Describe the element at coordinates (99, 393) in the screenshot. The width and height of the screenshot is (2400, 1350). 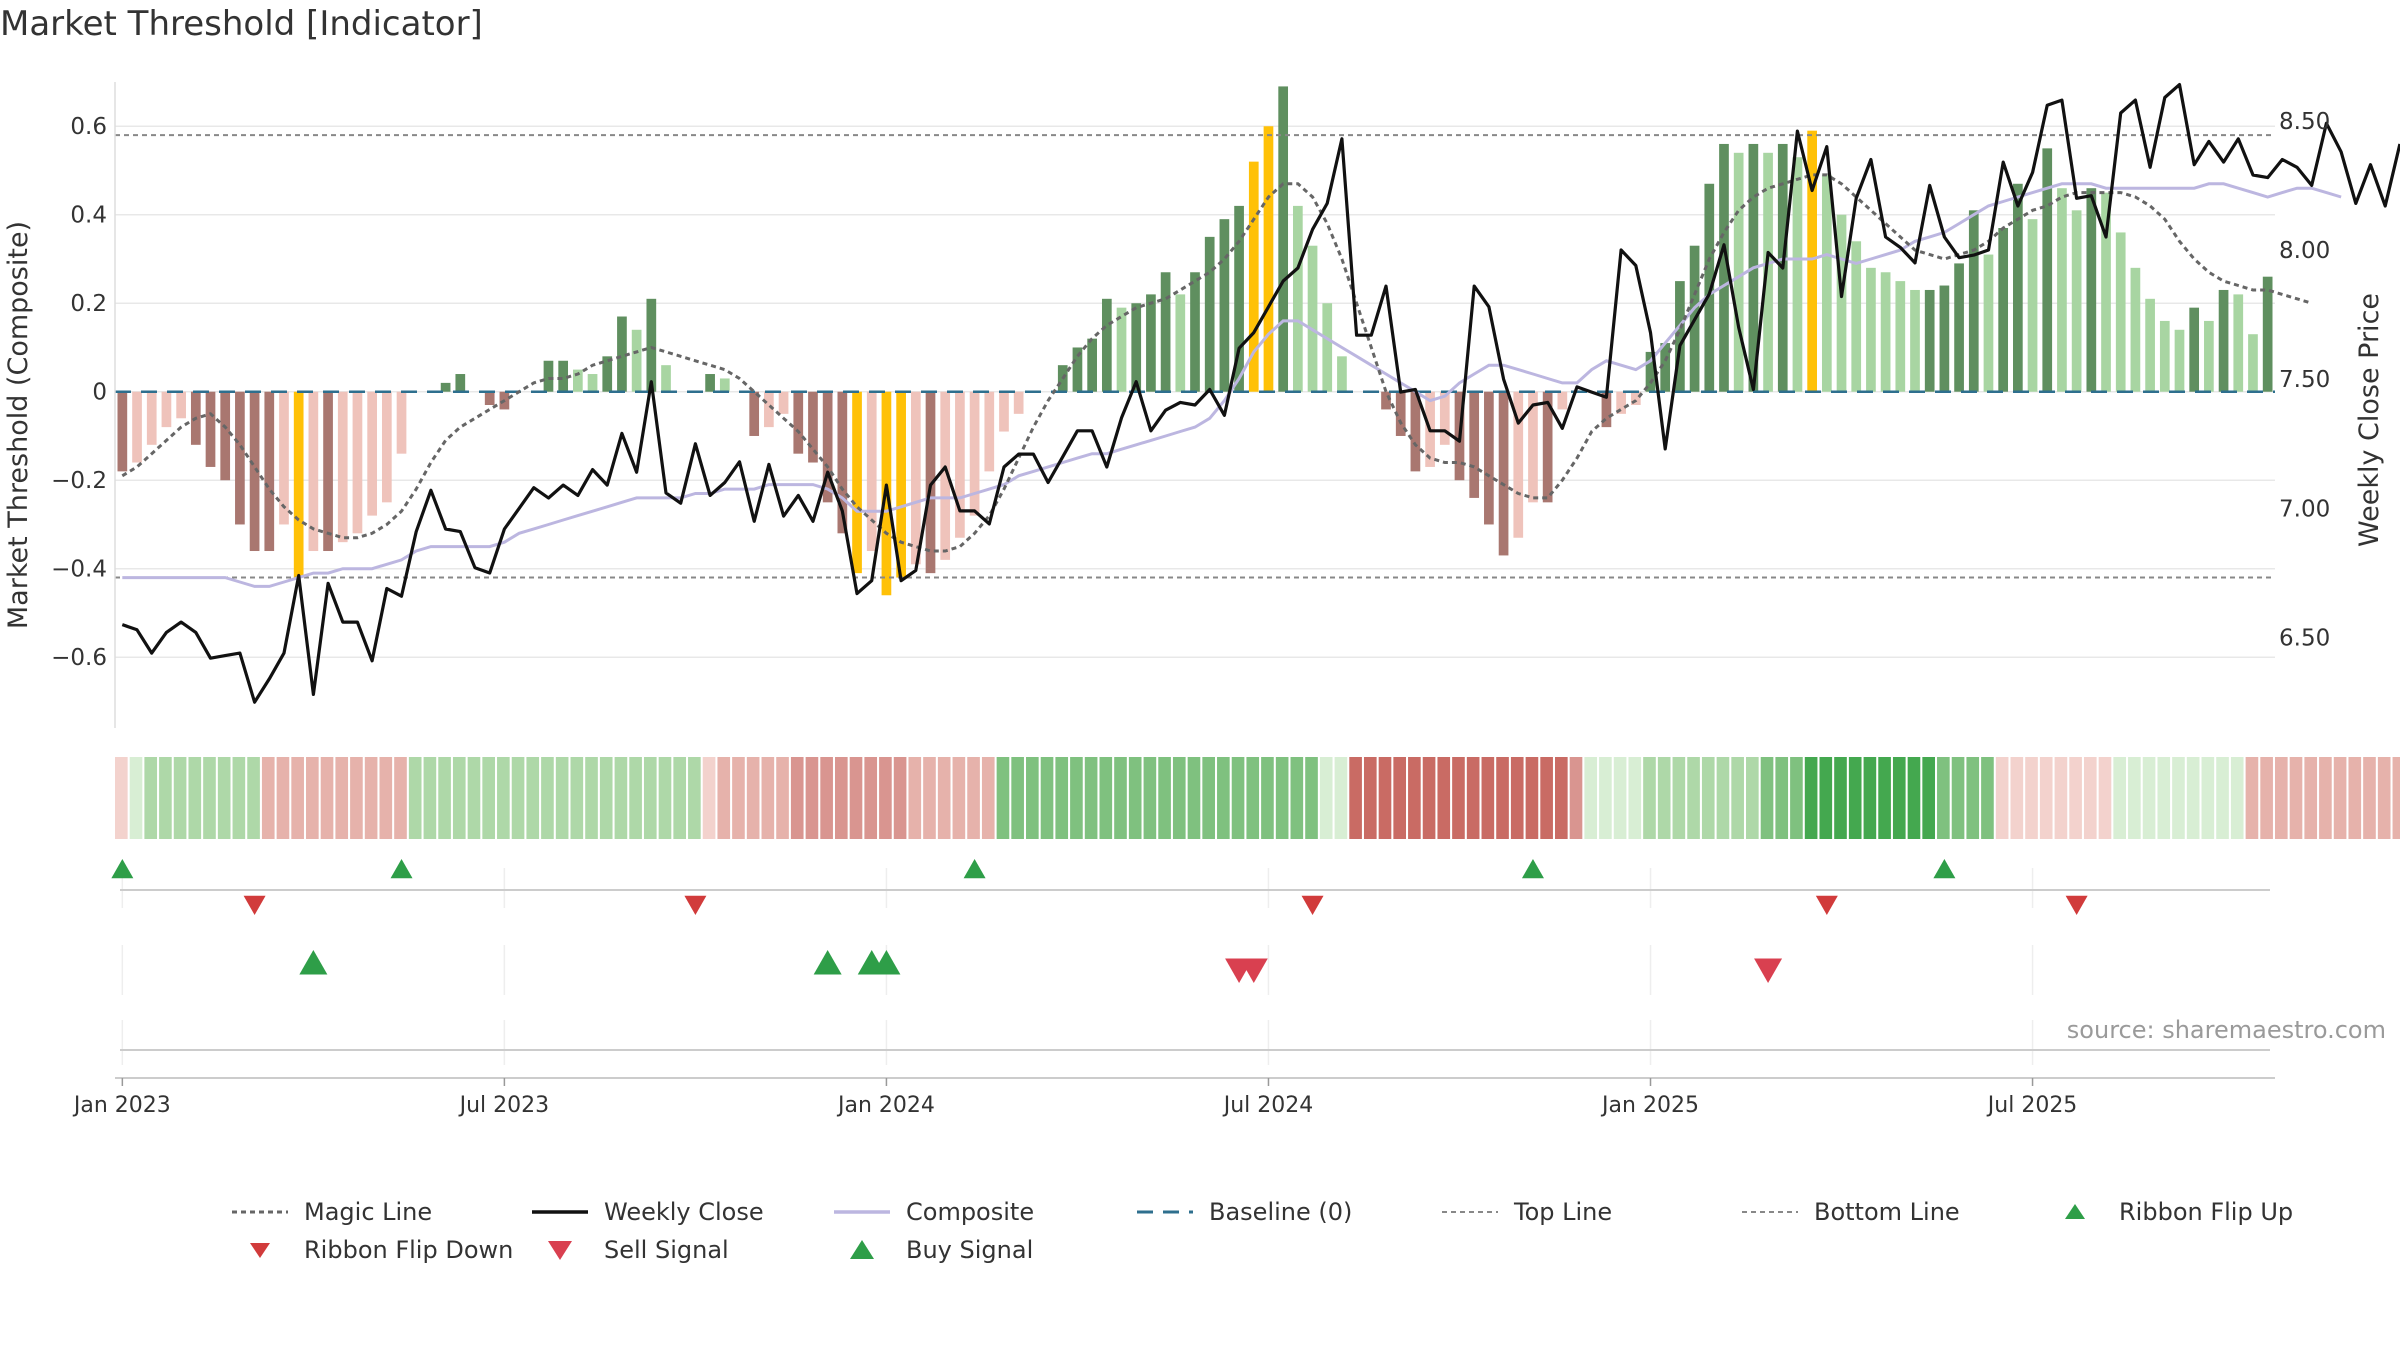
I see `y-left-tick-label: 0` at that location.